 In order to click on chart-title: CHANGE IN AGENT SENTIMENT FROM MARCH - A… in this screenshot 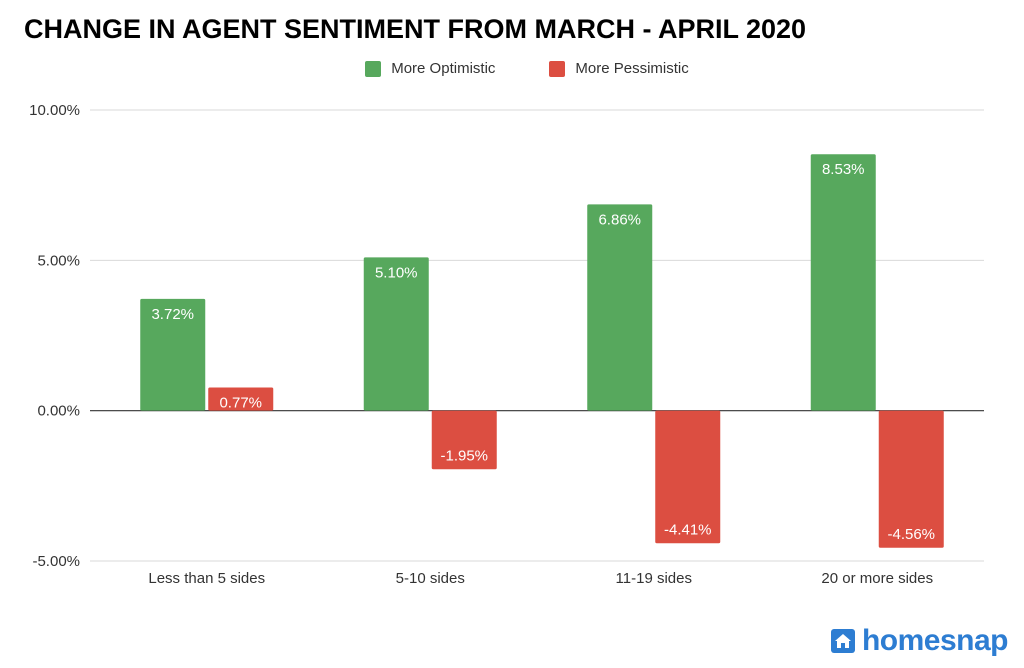, I will do `click(415, 29)`.